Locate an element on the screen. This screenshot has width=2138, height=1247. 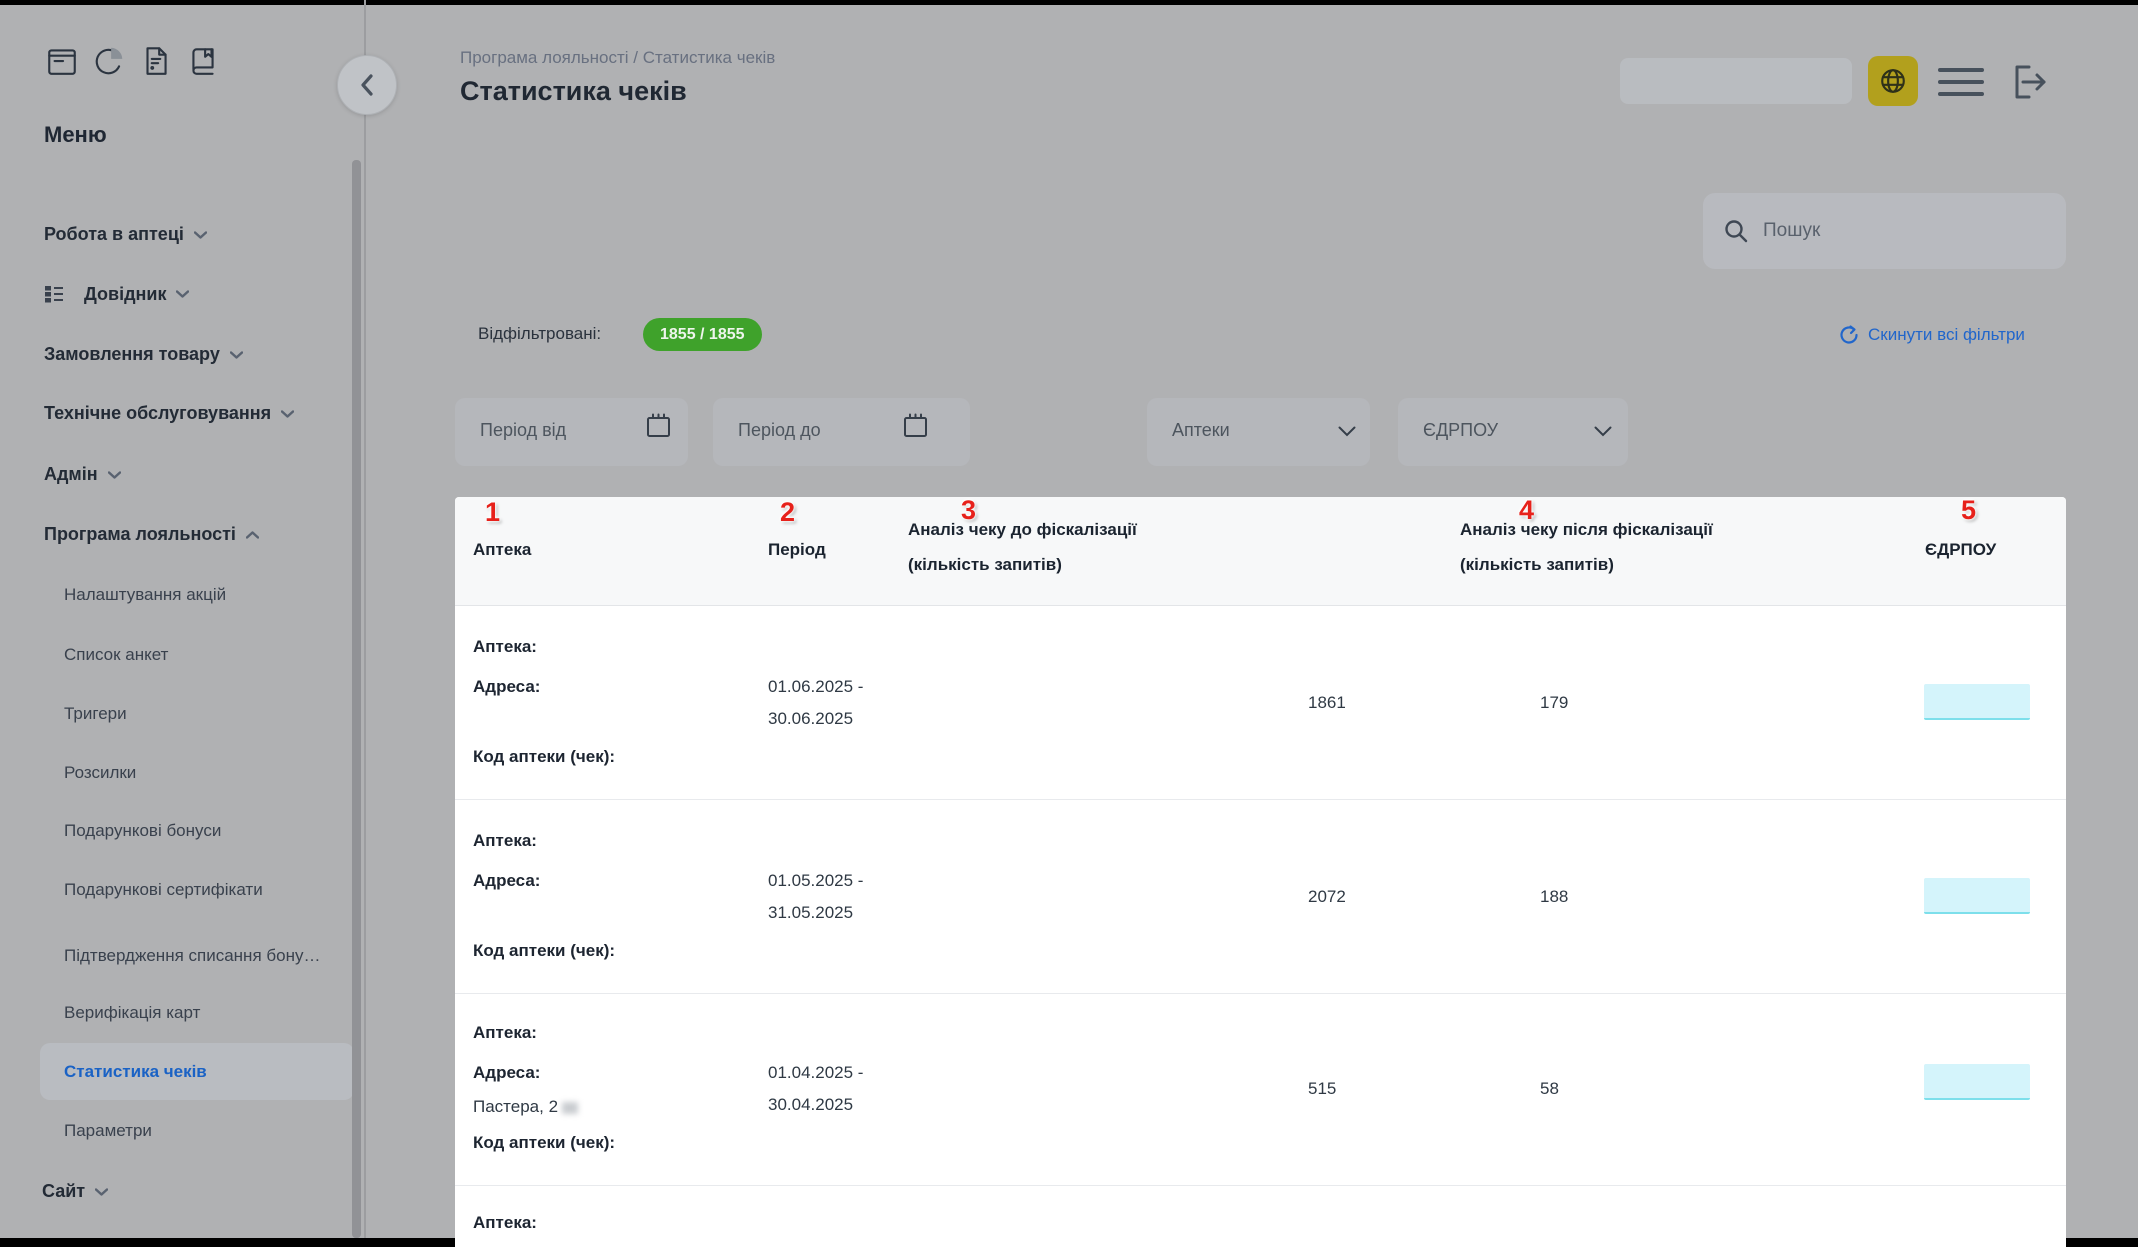
column-header-pre-fiscal-line1: Аналіз чеку до фіскалізації is located at coordinates (1022, 529).